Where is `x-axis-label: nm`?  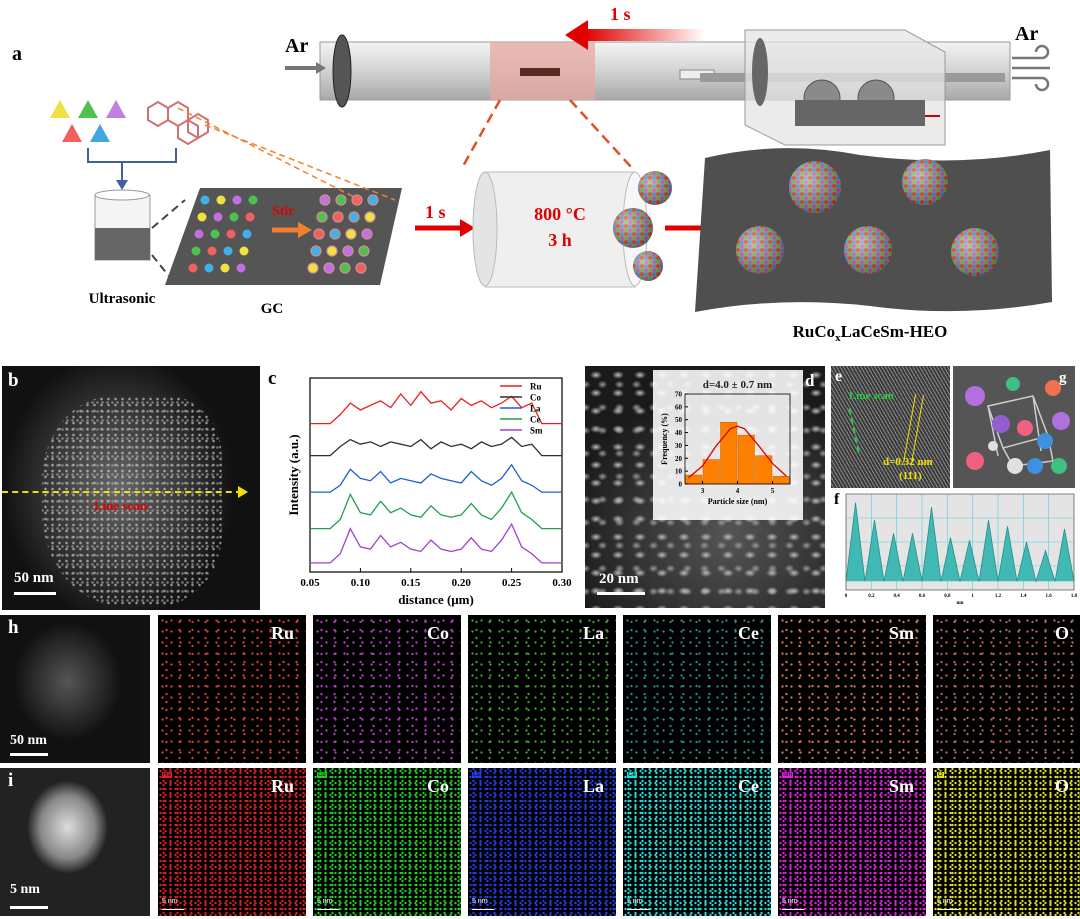 x-axis-label: nm is located at coordinates (961, 603).